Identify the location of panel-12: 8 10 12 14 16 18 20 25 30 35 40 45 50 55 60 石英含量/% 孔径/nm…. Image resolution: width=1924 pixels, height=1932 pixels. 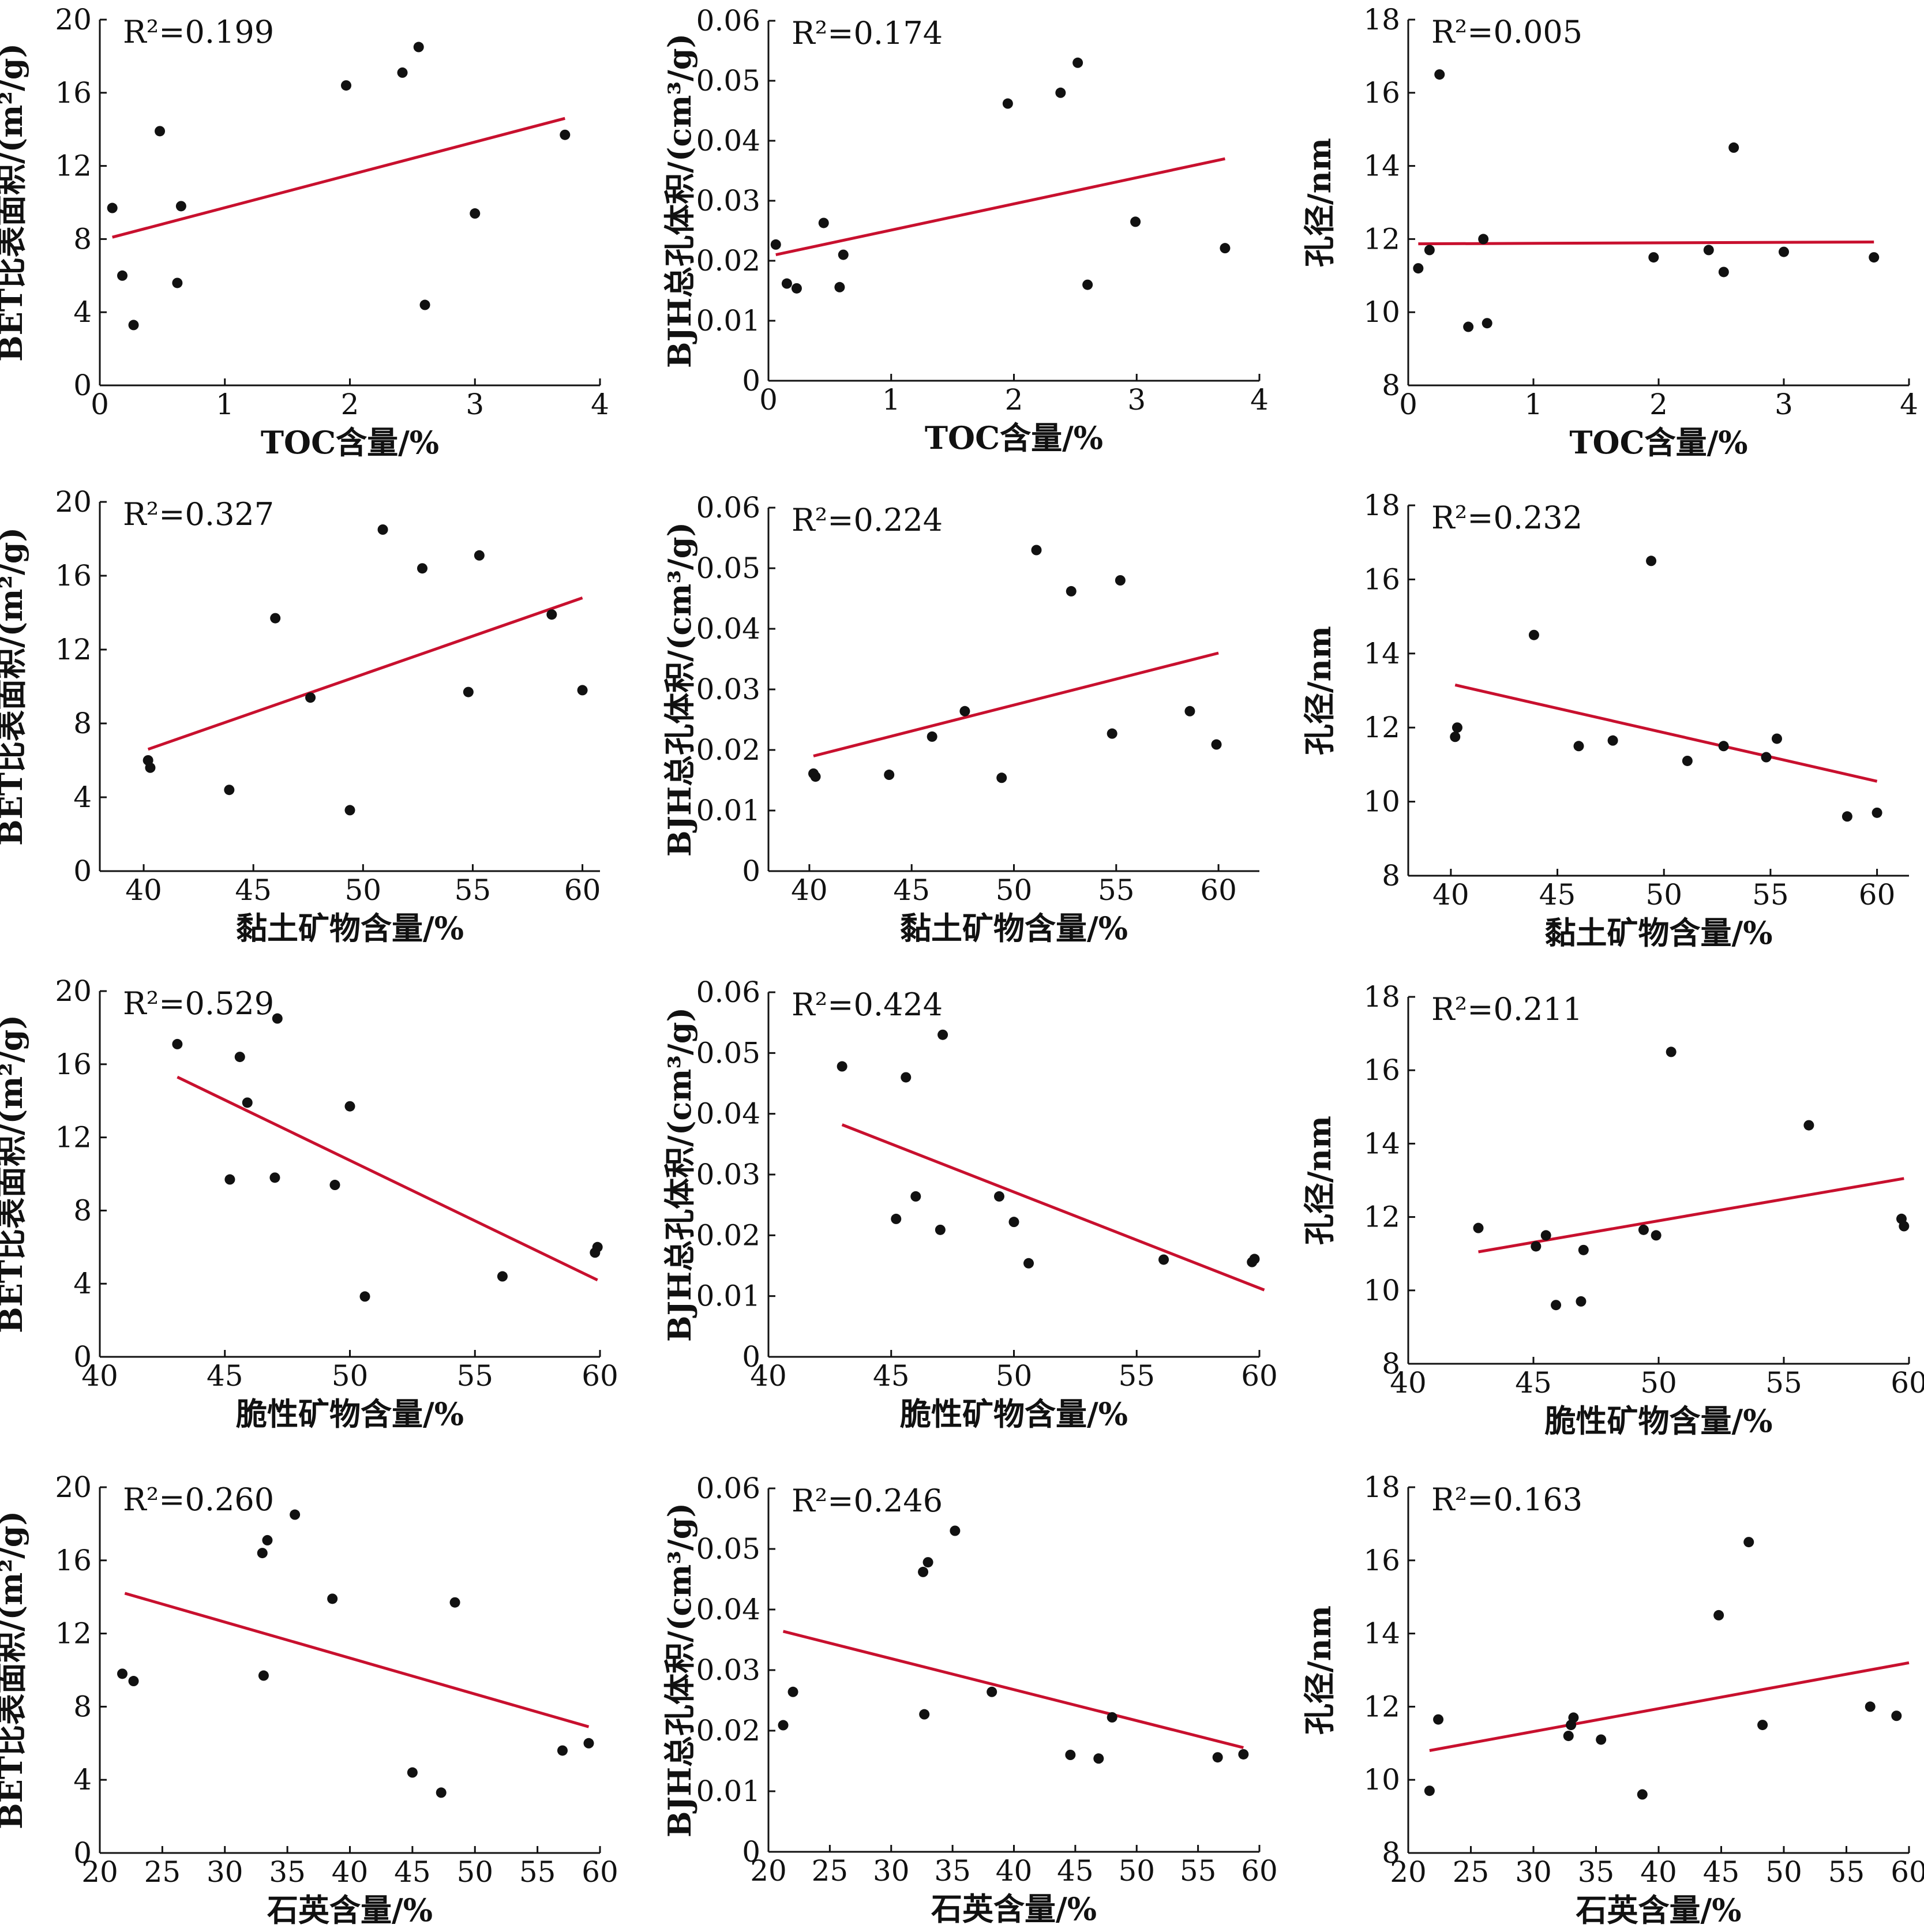
(1612, 1699).